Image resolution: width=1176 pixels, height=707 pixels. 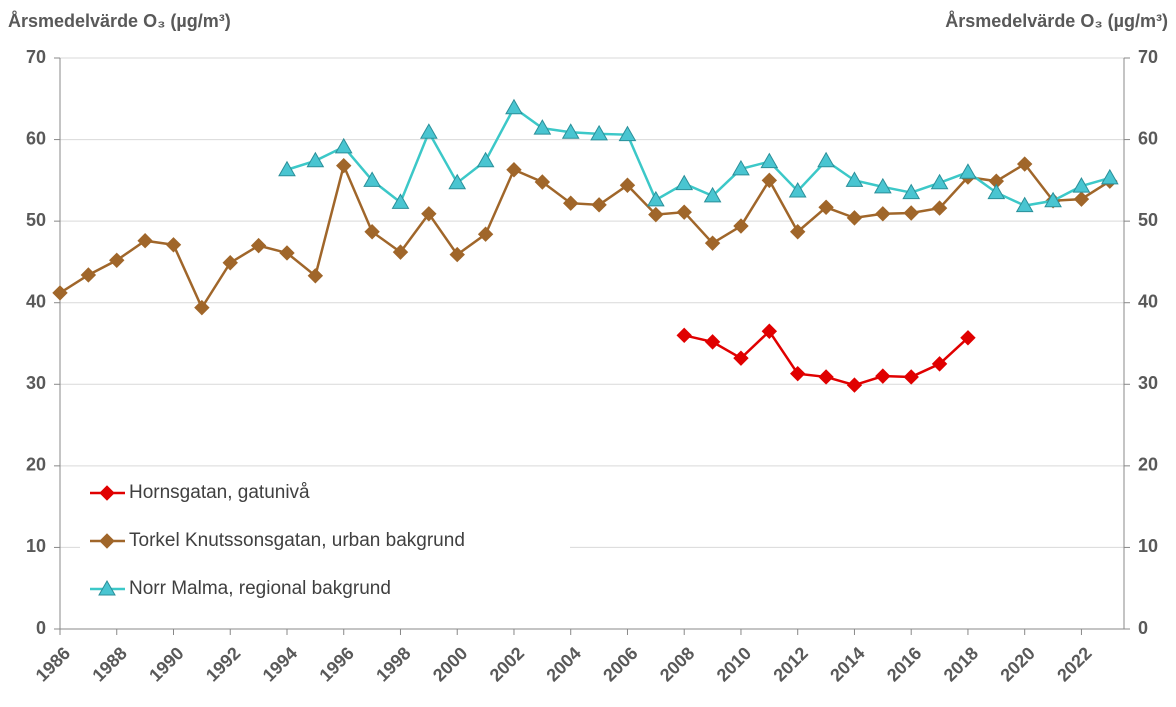 What do you see at coordinates (1148, 138) in the screenshot?
I see `y2-tick-label: 60` at bounding box center [1148, 138].